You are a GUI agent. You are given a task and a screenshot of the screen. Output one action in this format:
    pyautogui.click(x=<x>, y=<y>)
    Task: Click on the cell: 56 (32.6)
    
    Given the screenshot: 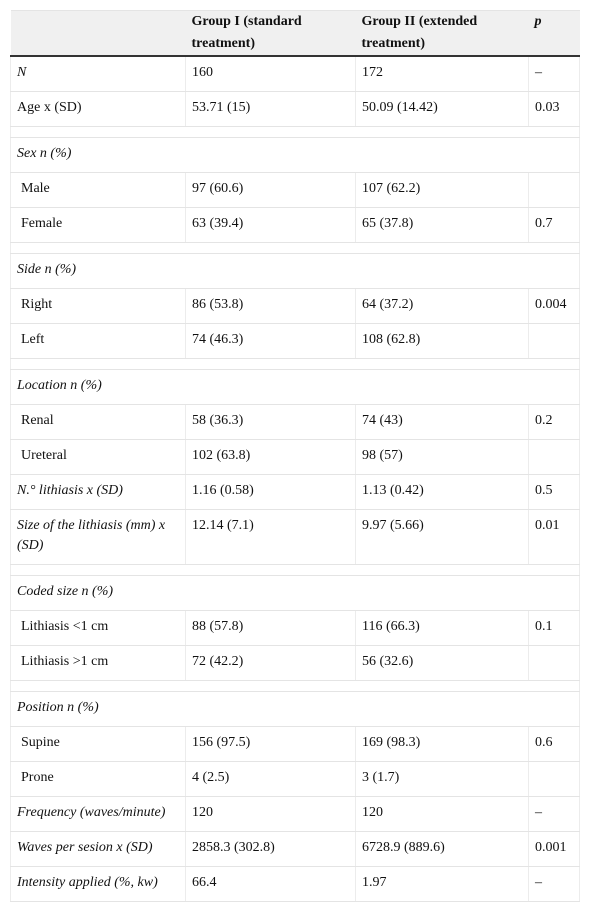 What is the action you would take?
    pyautogui.click(x=442, y=663)
    